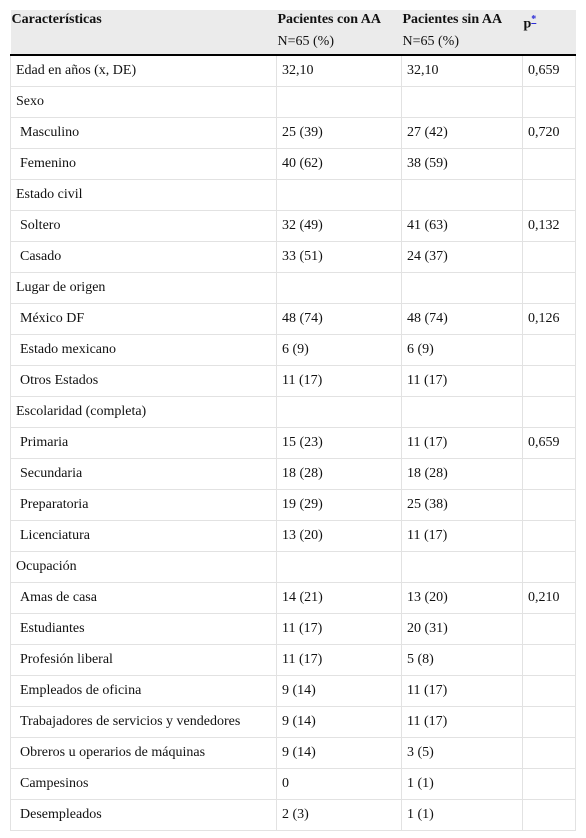 This screenshot has width=586, height=838. Describe the element at coordinates (143, 443) in the screenshot. I see `row-label: Primaria` at that location.